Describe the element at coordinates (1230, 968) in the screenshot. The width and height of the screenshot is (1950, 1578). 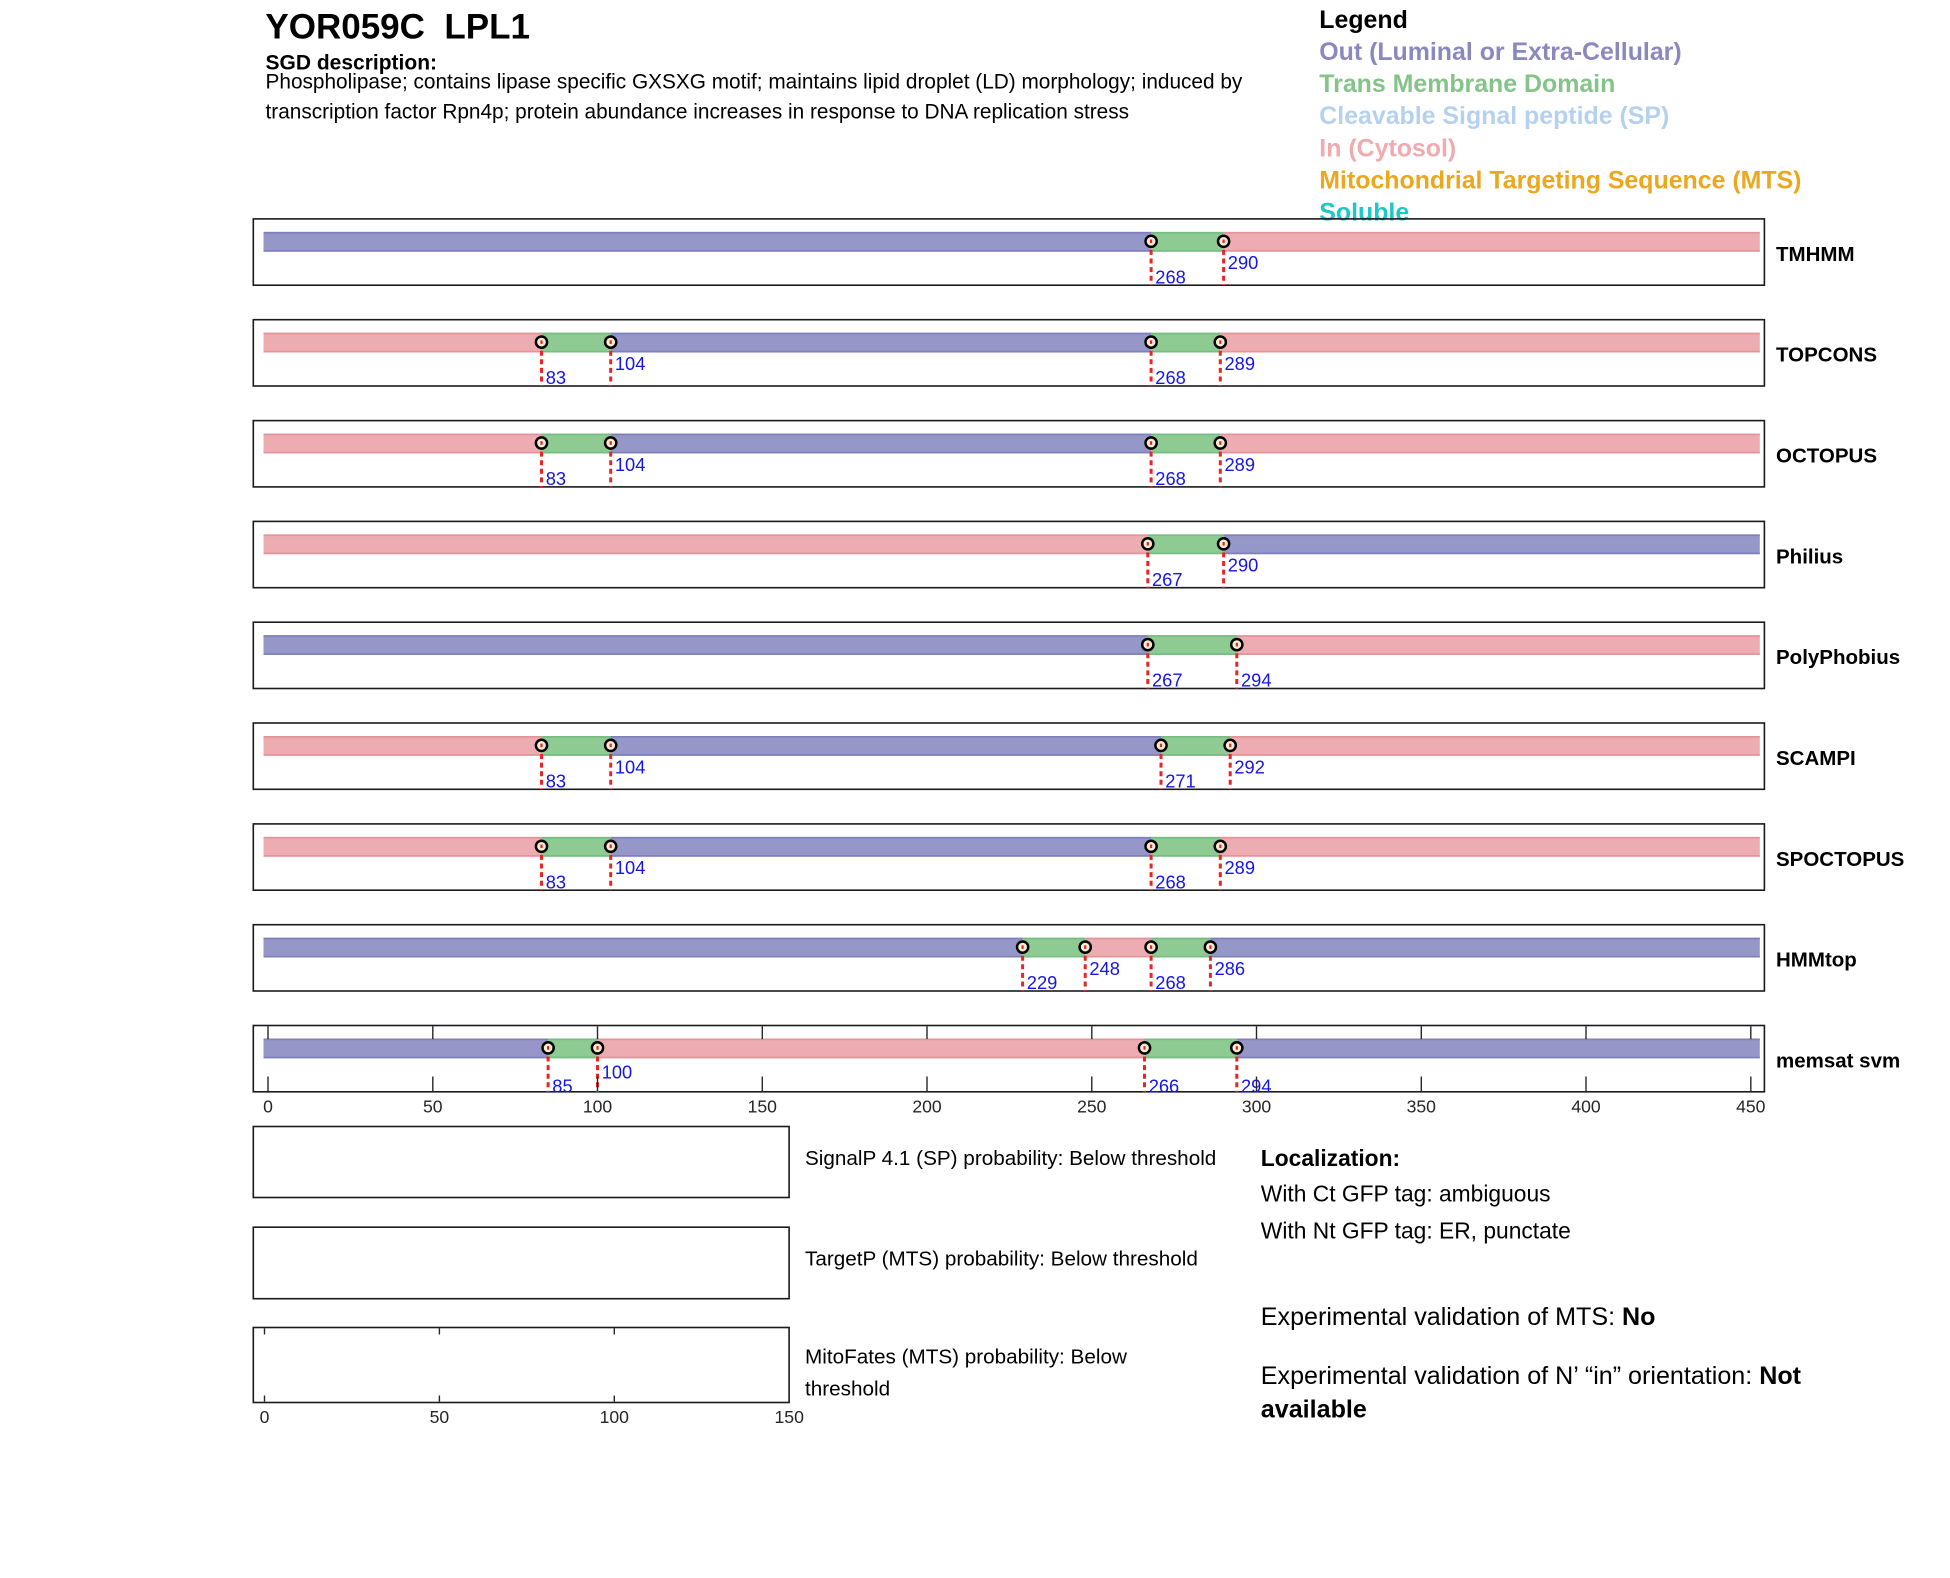
I see `svg-text: 286` at that location.